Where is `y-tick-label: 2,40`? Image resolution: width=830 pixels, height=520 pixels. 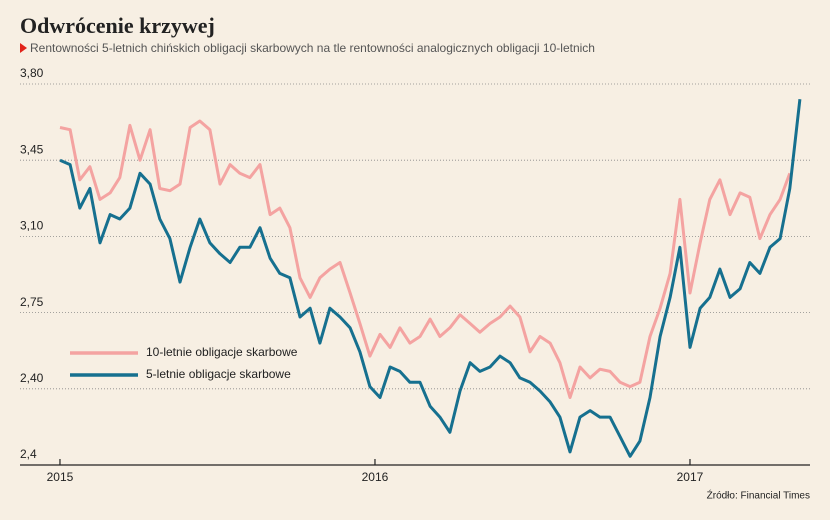 y-tick-label: 2,40 is located at coordinates (32, 378).